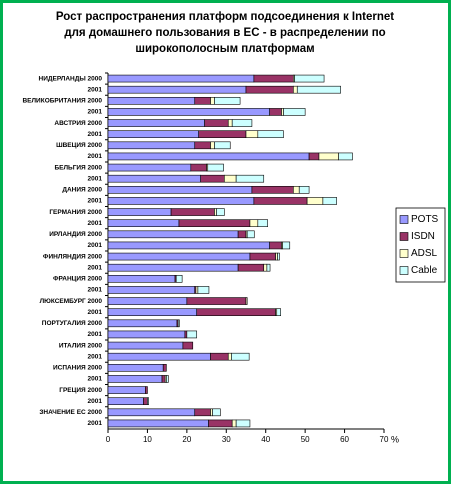 This screenshot has height=484, width=451. What do you see at coordinates (147, 439) in the screenshot?
I see `x-tick-label: 10` at bounding box center [147, 439].